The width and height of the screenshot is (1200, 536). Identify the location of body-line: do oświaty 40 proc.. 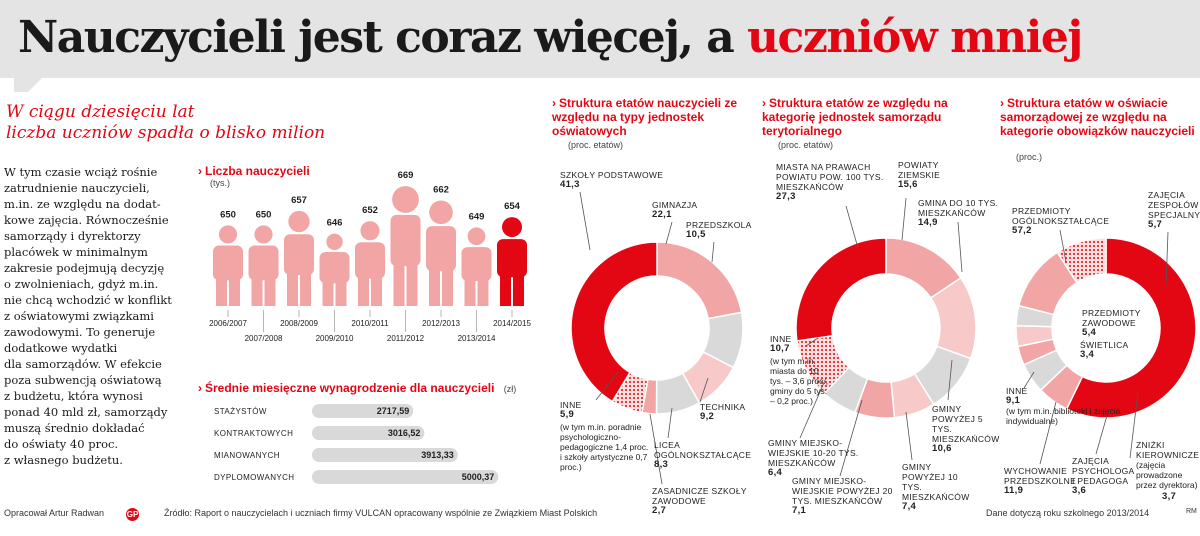
(61, 444).